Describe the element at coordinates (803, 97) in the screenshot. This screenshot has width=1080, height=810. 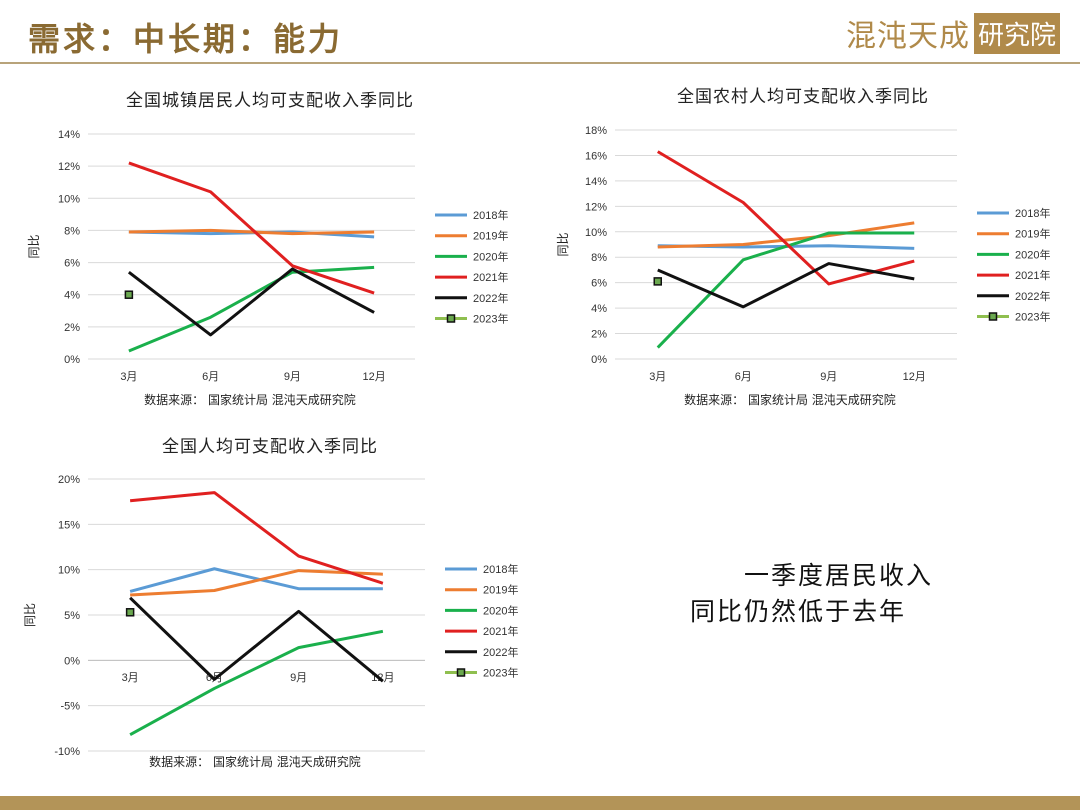
I see `chart-title: 全国农村人均可支配收入季同比` at that location.